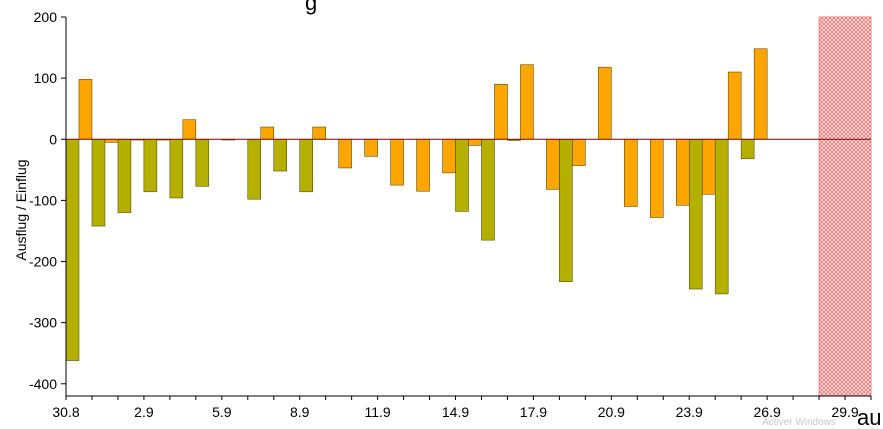 Image resolution: width=883 pixels, height=429 pixels. I want to click on x-tick-label: 30.8, so click(65, 412).